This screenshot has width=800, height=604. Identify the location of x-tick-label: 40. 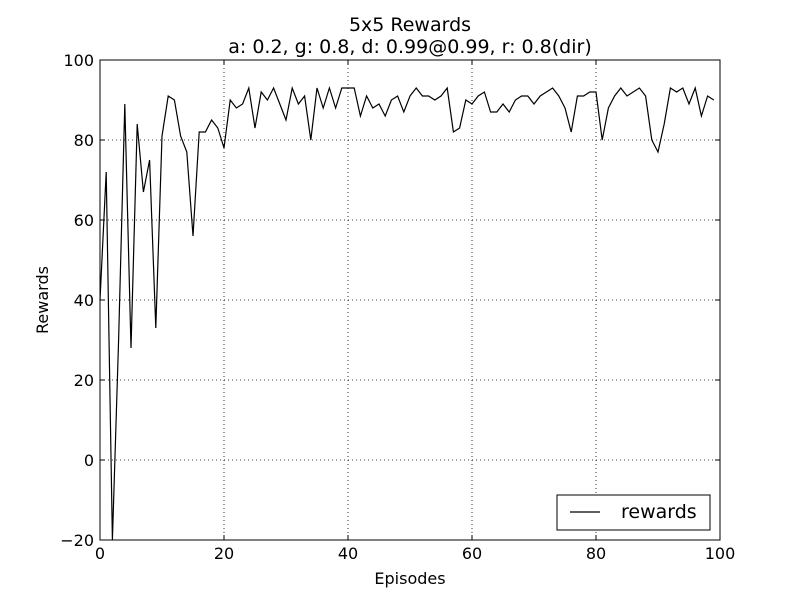
(348, 553).